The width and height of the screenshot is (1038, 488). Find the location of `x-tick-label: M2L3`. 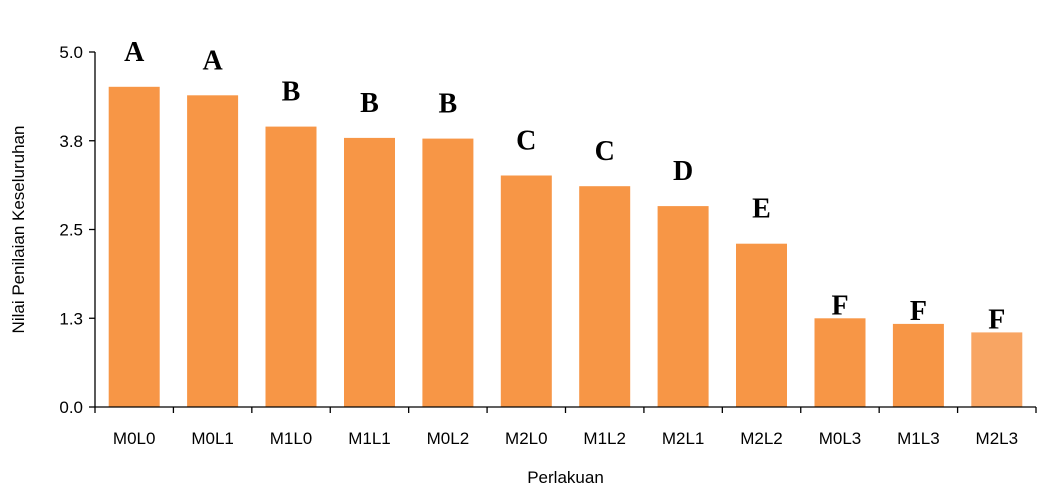

x-tick-label: M2L3 is located at coordinates (997, 438).